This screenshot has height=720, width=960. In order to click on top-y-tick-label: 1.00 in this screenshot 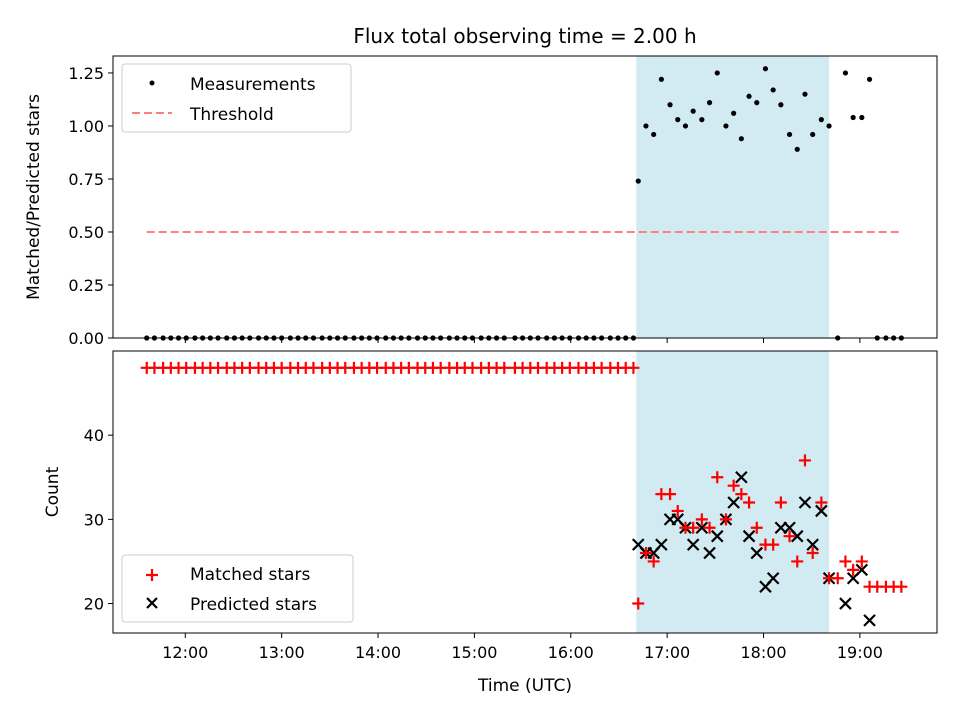, I will do `click(86, 126)`.